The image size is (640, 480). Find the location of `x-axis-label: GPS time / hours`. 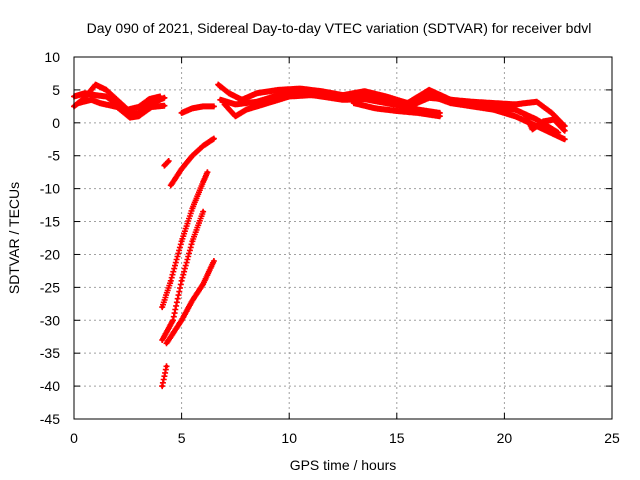

x-axis-label: GPS time / hours is located at coordinates (343, 465).